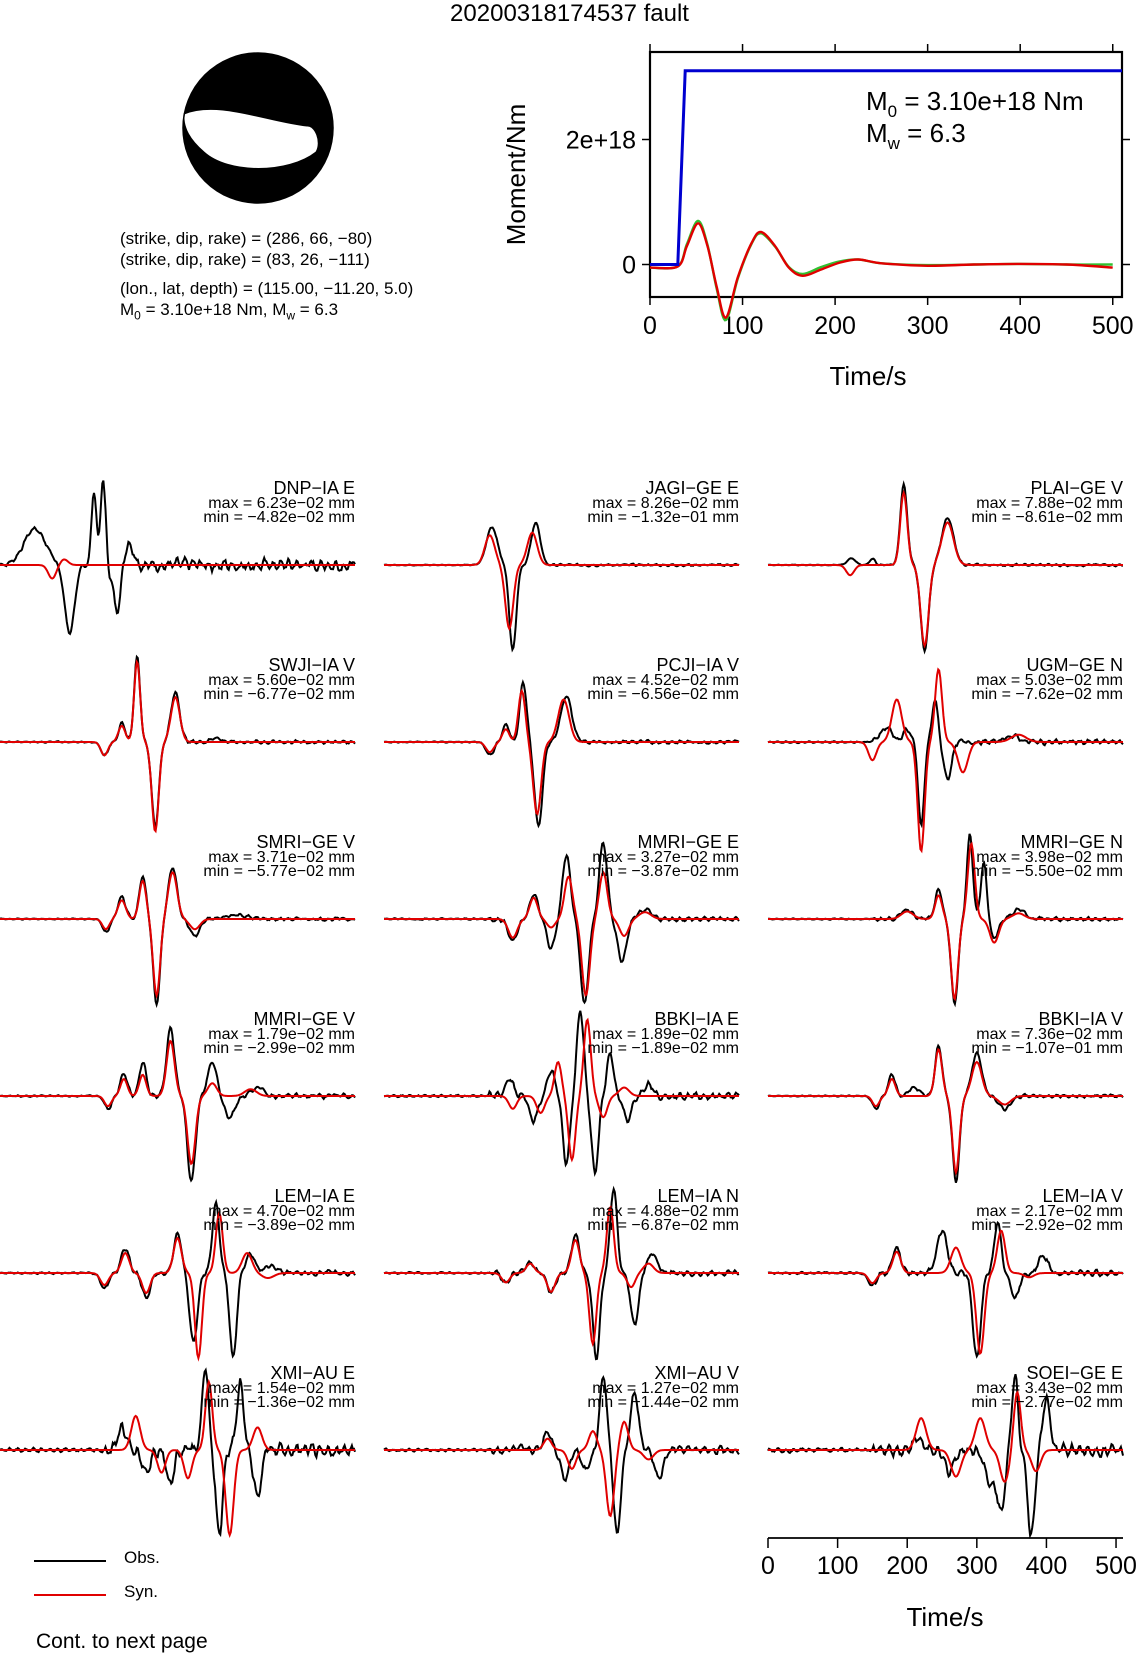 Image resolution: width=1139 pixels, height=1661 pixels. I want to click on max-amplitude: max = 1.54e−02 mm, so click(281, 1388).